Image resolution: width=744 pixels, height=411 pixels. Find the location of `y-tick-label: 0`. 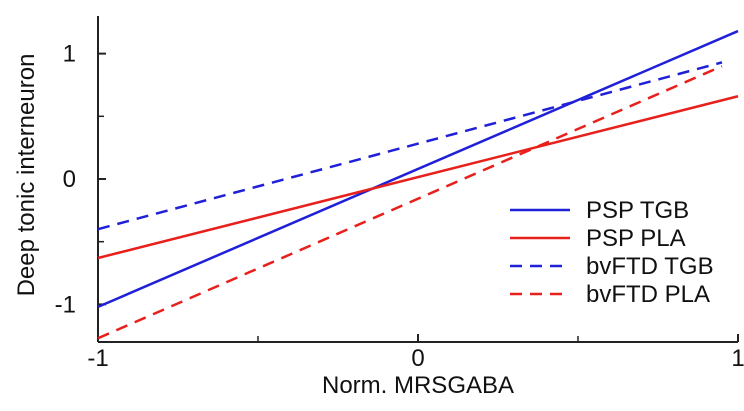

y-tick-label: 0 is located at coordinates (69, 179).